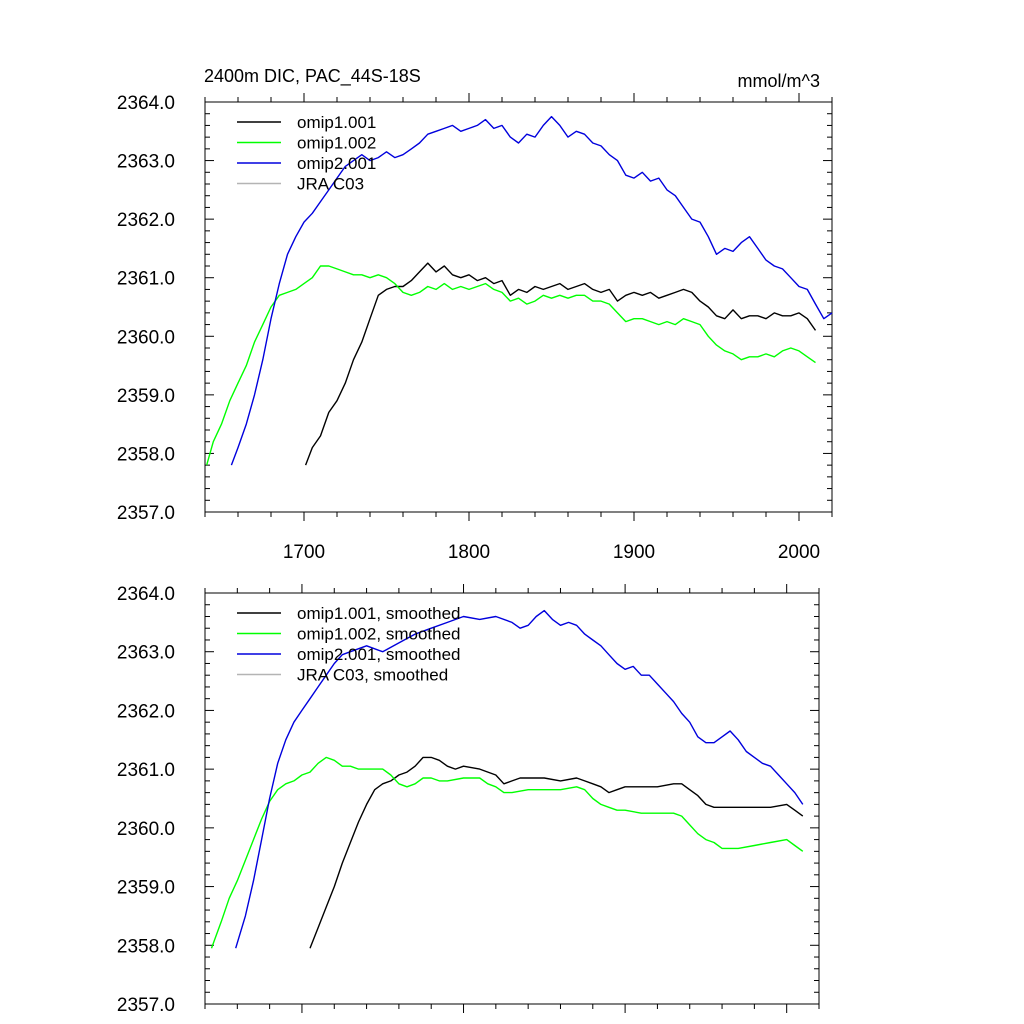 The image size is (1024, 1024). I want to click on x-tick-label: 2000, so click(799, 552).